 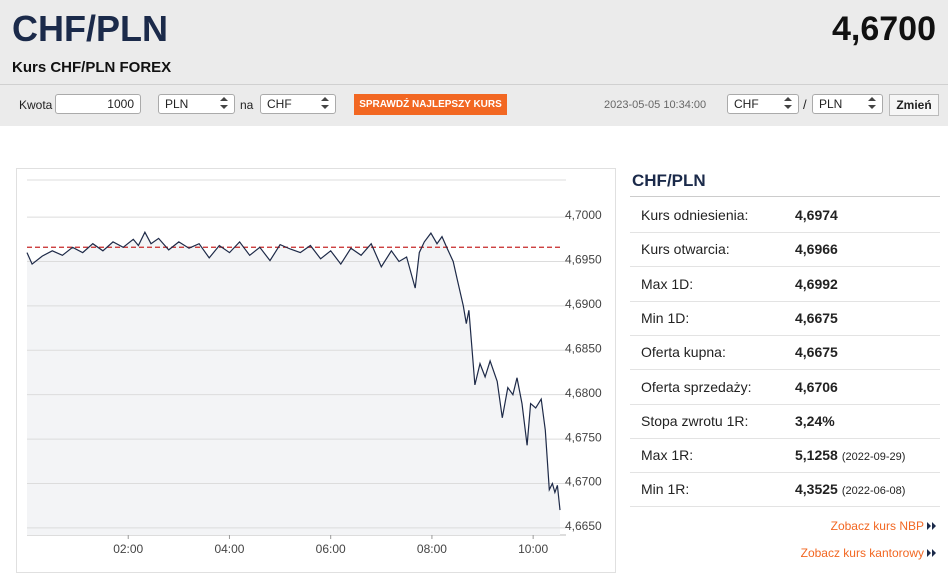 I want to click on stat-label: Min 1R:, so click(x=665, y=489).